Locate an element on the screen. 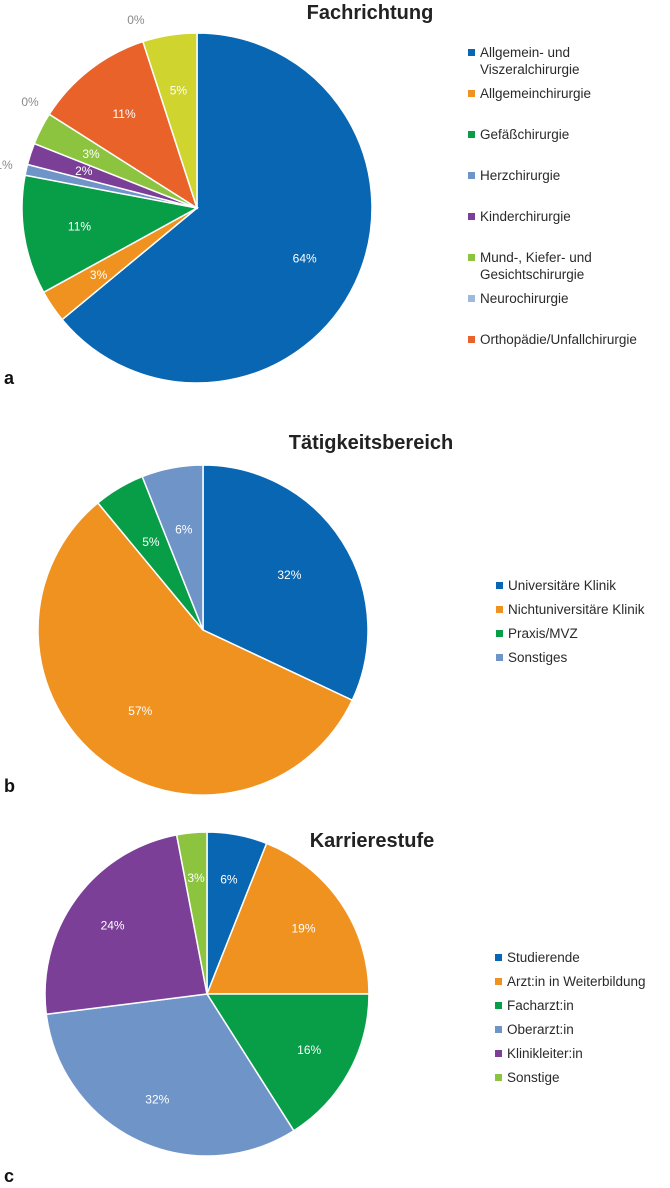 The image size is (670, 1188). pie-slice-allgemein-und-viszeralchirurgie is located at coordinates (217, 208).